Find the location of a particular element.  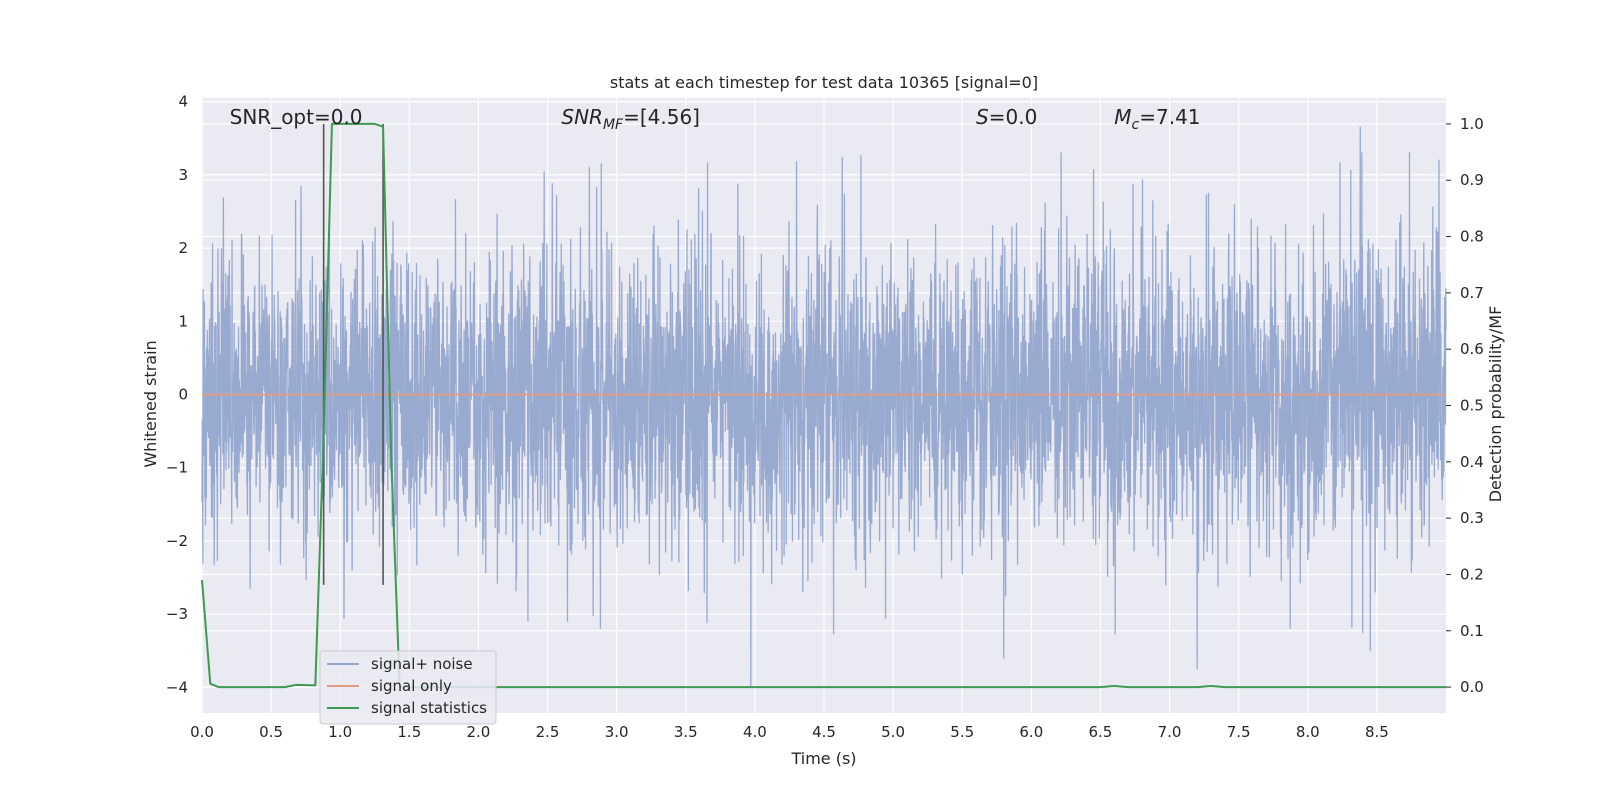

y-tick-label: 3 is located at coordinates (183, 175).